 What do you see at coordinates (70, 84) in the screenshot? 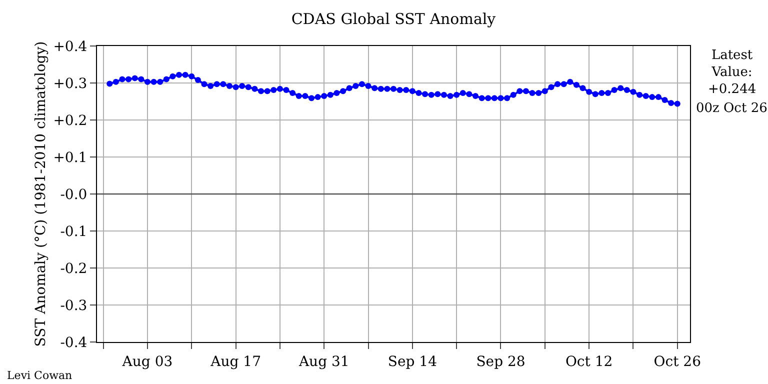
I see `y-tick-label: +0.3` at bounding box center [70, 84].